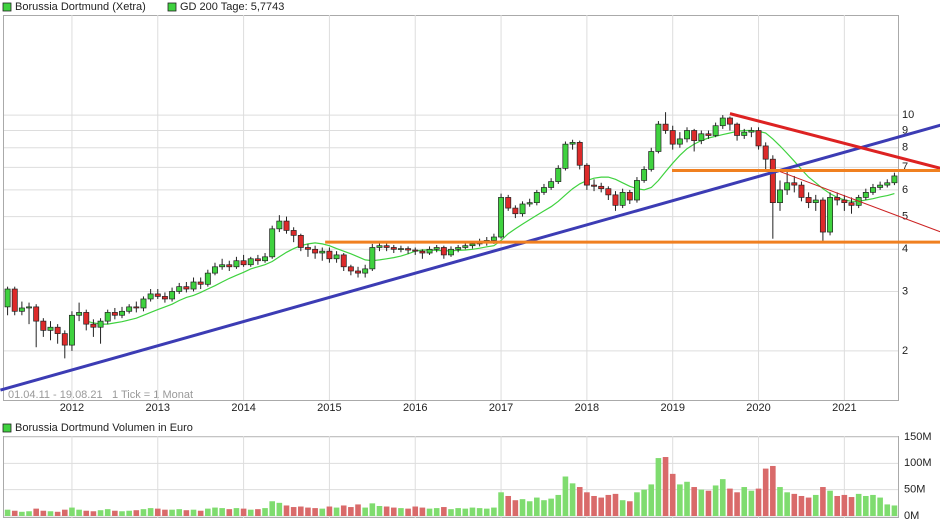 Image resolution: width=940 pixels, height=524 pixels. What do you see at coordinates (758, 408) in the screenshot?
I see `x-tick-label: 2020` at bounding box center [758, 408].